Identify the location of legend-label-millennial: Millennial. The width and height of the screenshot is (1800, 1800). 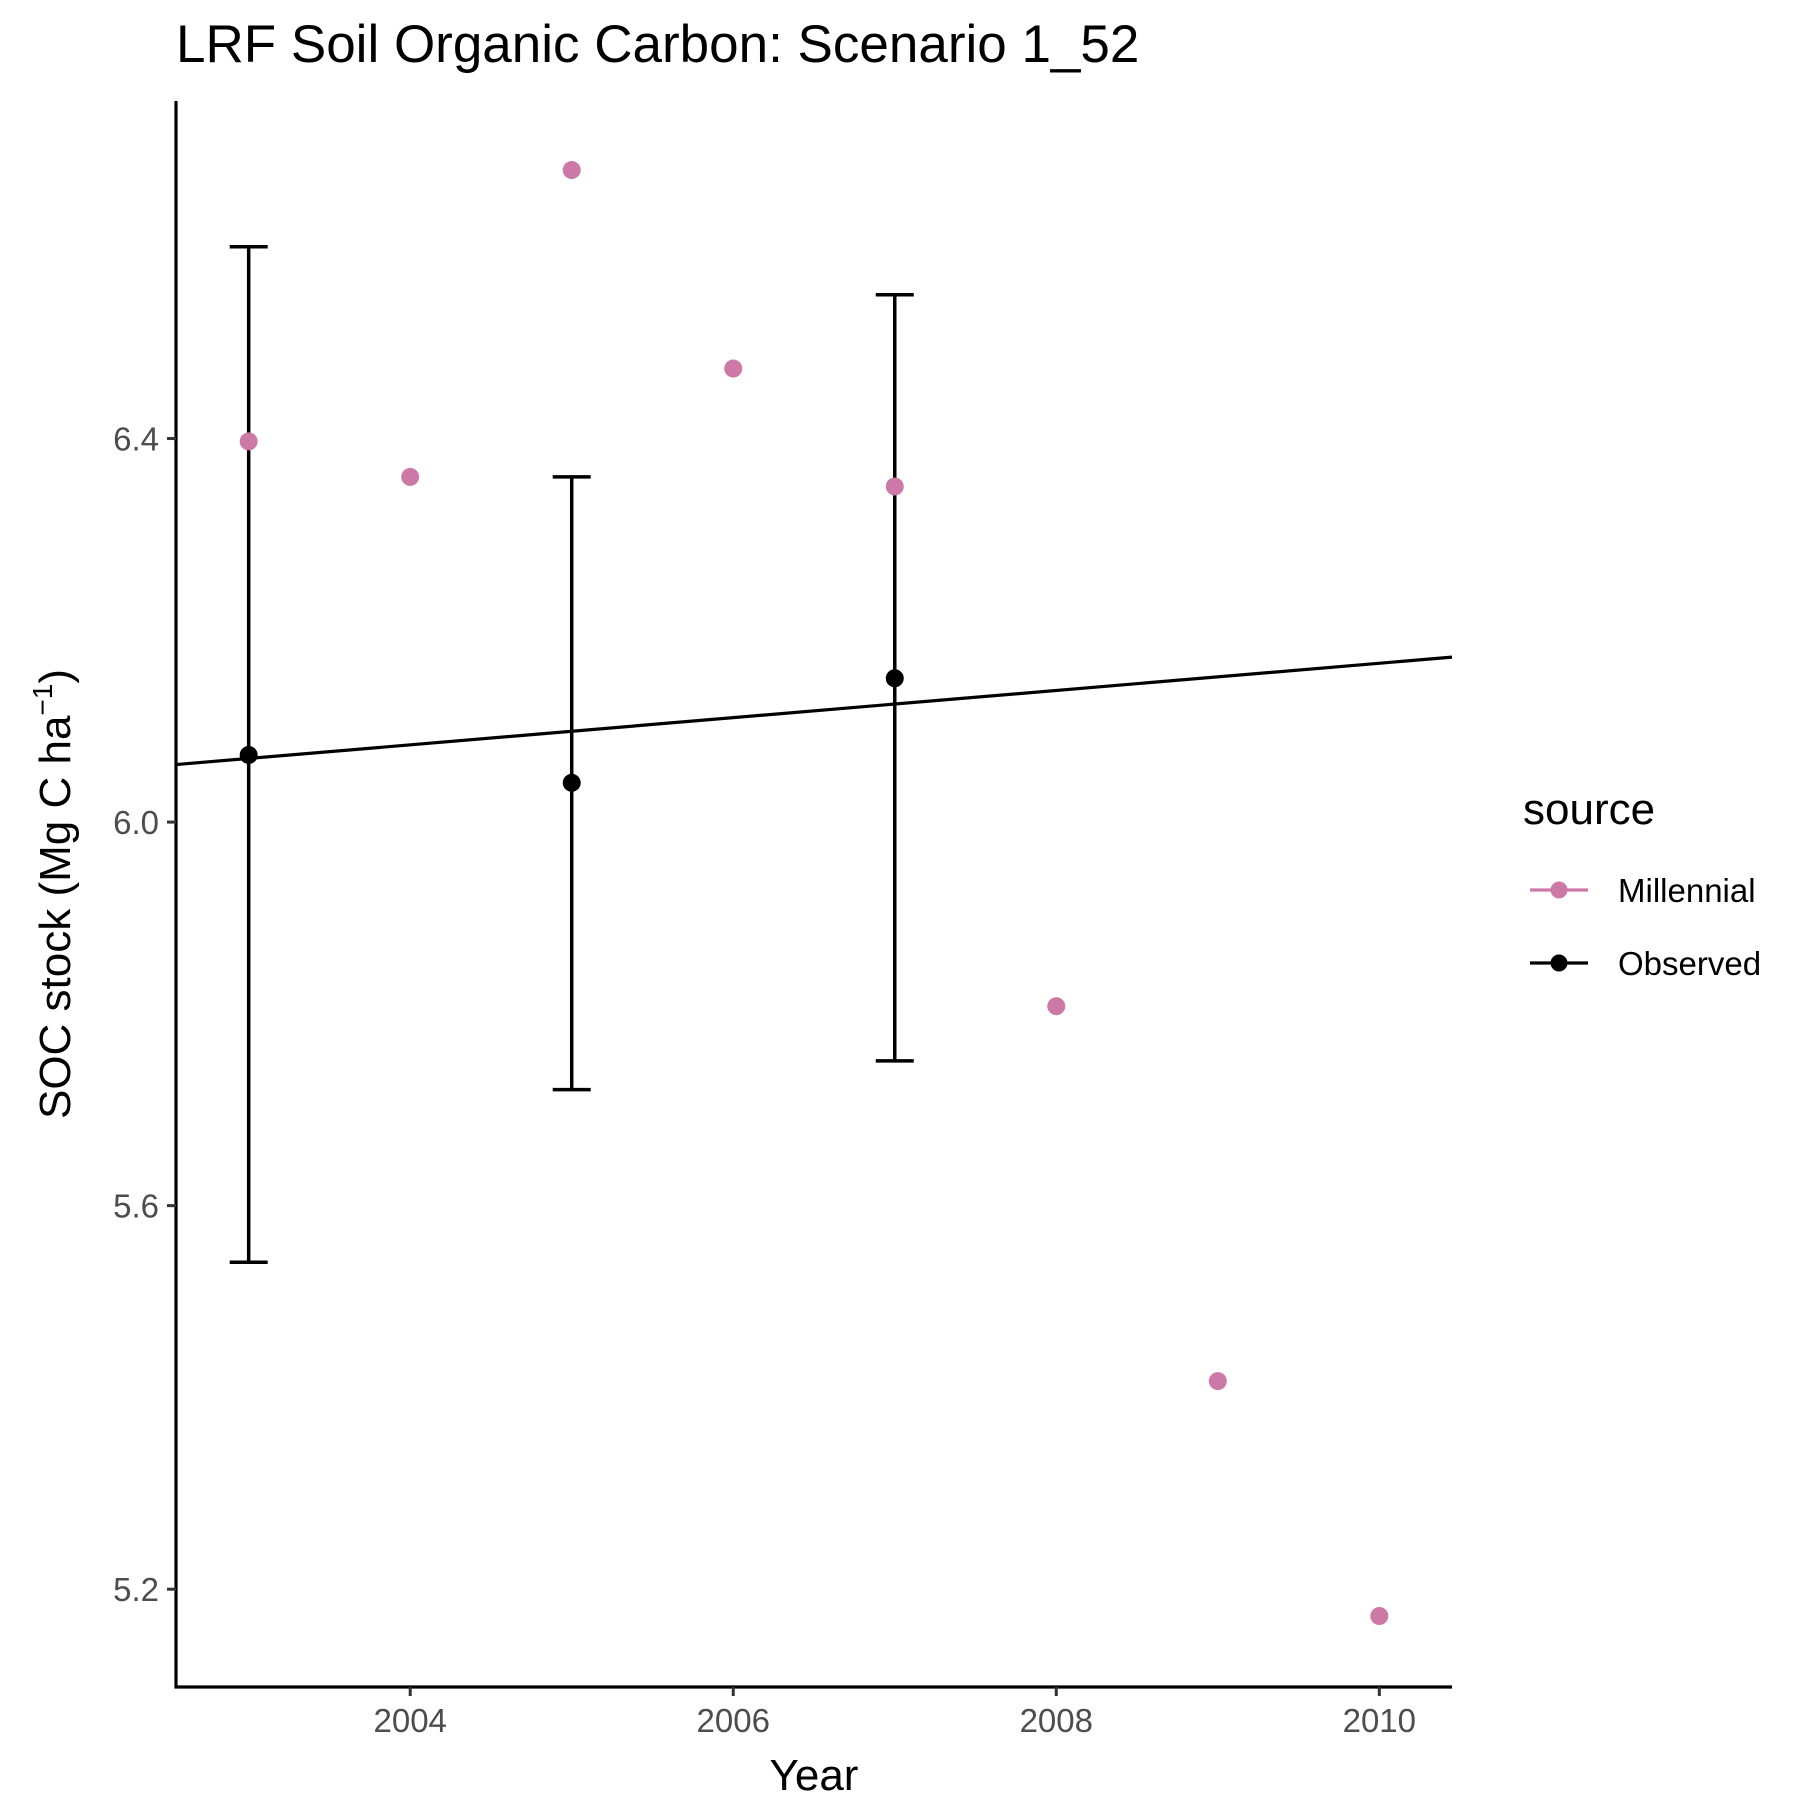
(1687, 890).